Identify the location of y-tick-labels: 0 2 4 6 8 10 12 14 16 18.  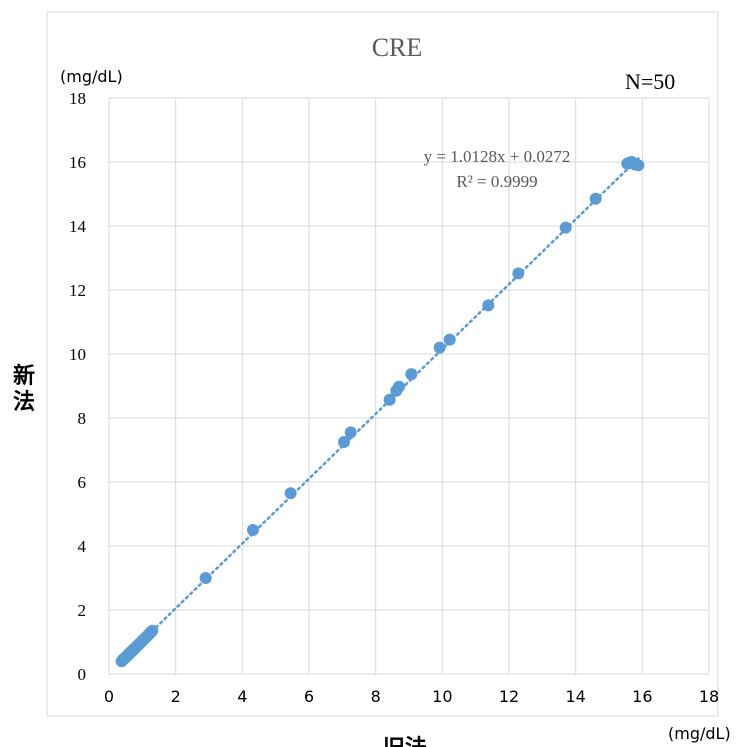
(78, 386).